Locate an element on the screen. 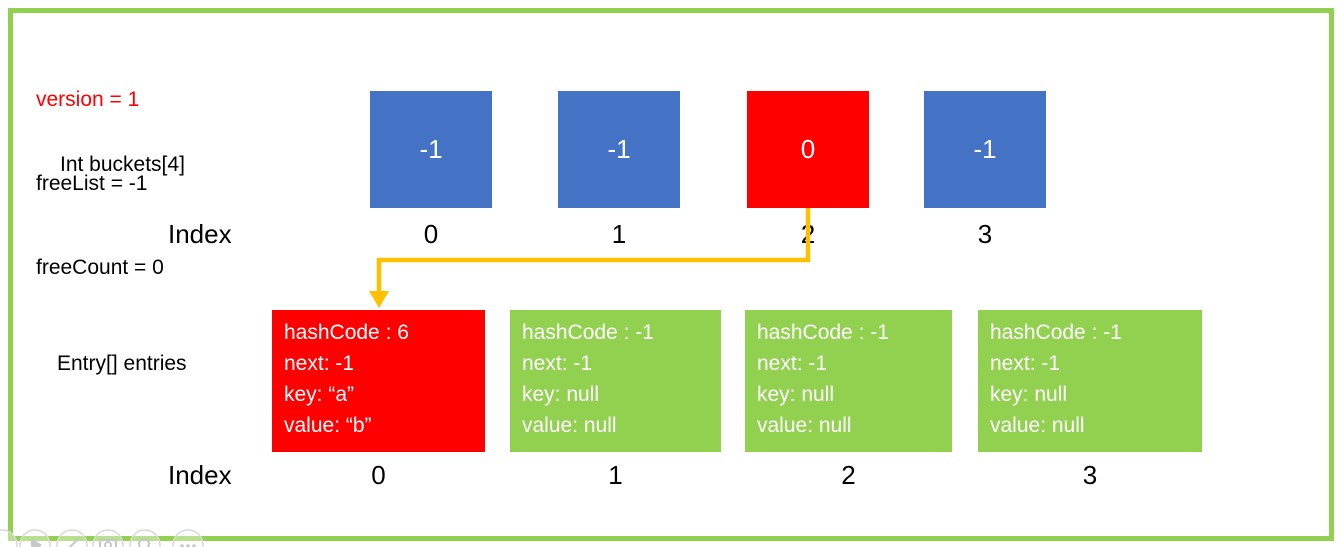 This screenshot has width=1342, height=547. play-icon is located at coordinates (35, 538).